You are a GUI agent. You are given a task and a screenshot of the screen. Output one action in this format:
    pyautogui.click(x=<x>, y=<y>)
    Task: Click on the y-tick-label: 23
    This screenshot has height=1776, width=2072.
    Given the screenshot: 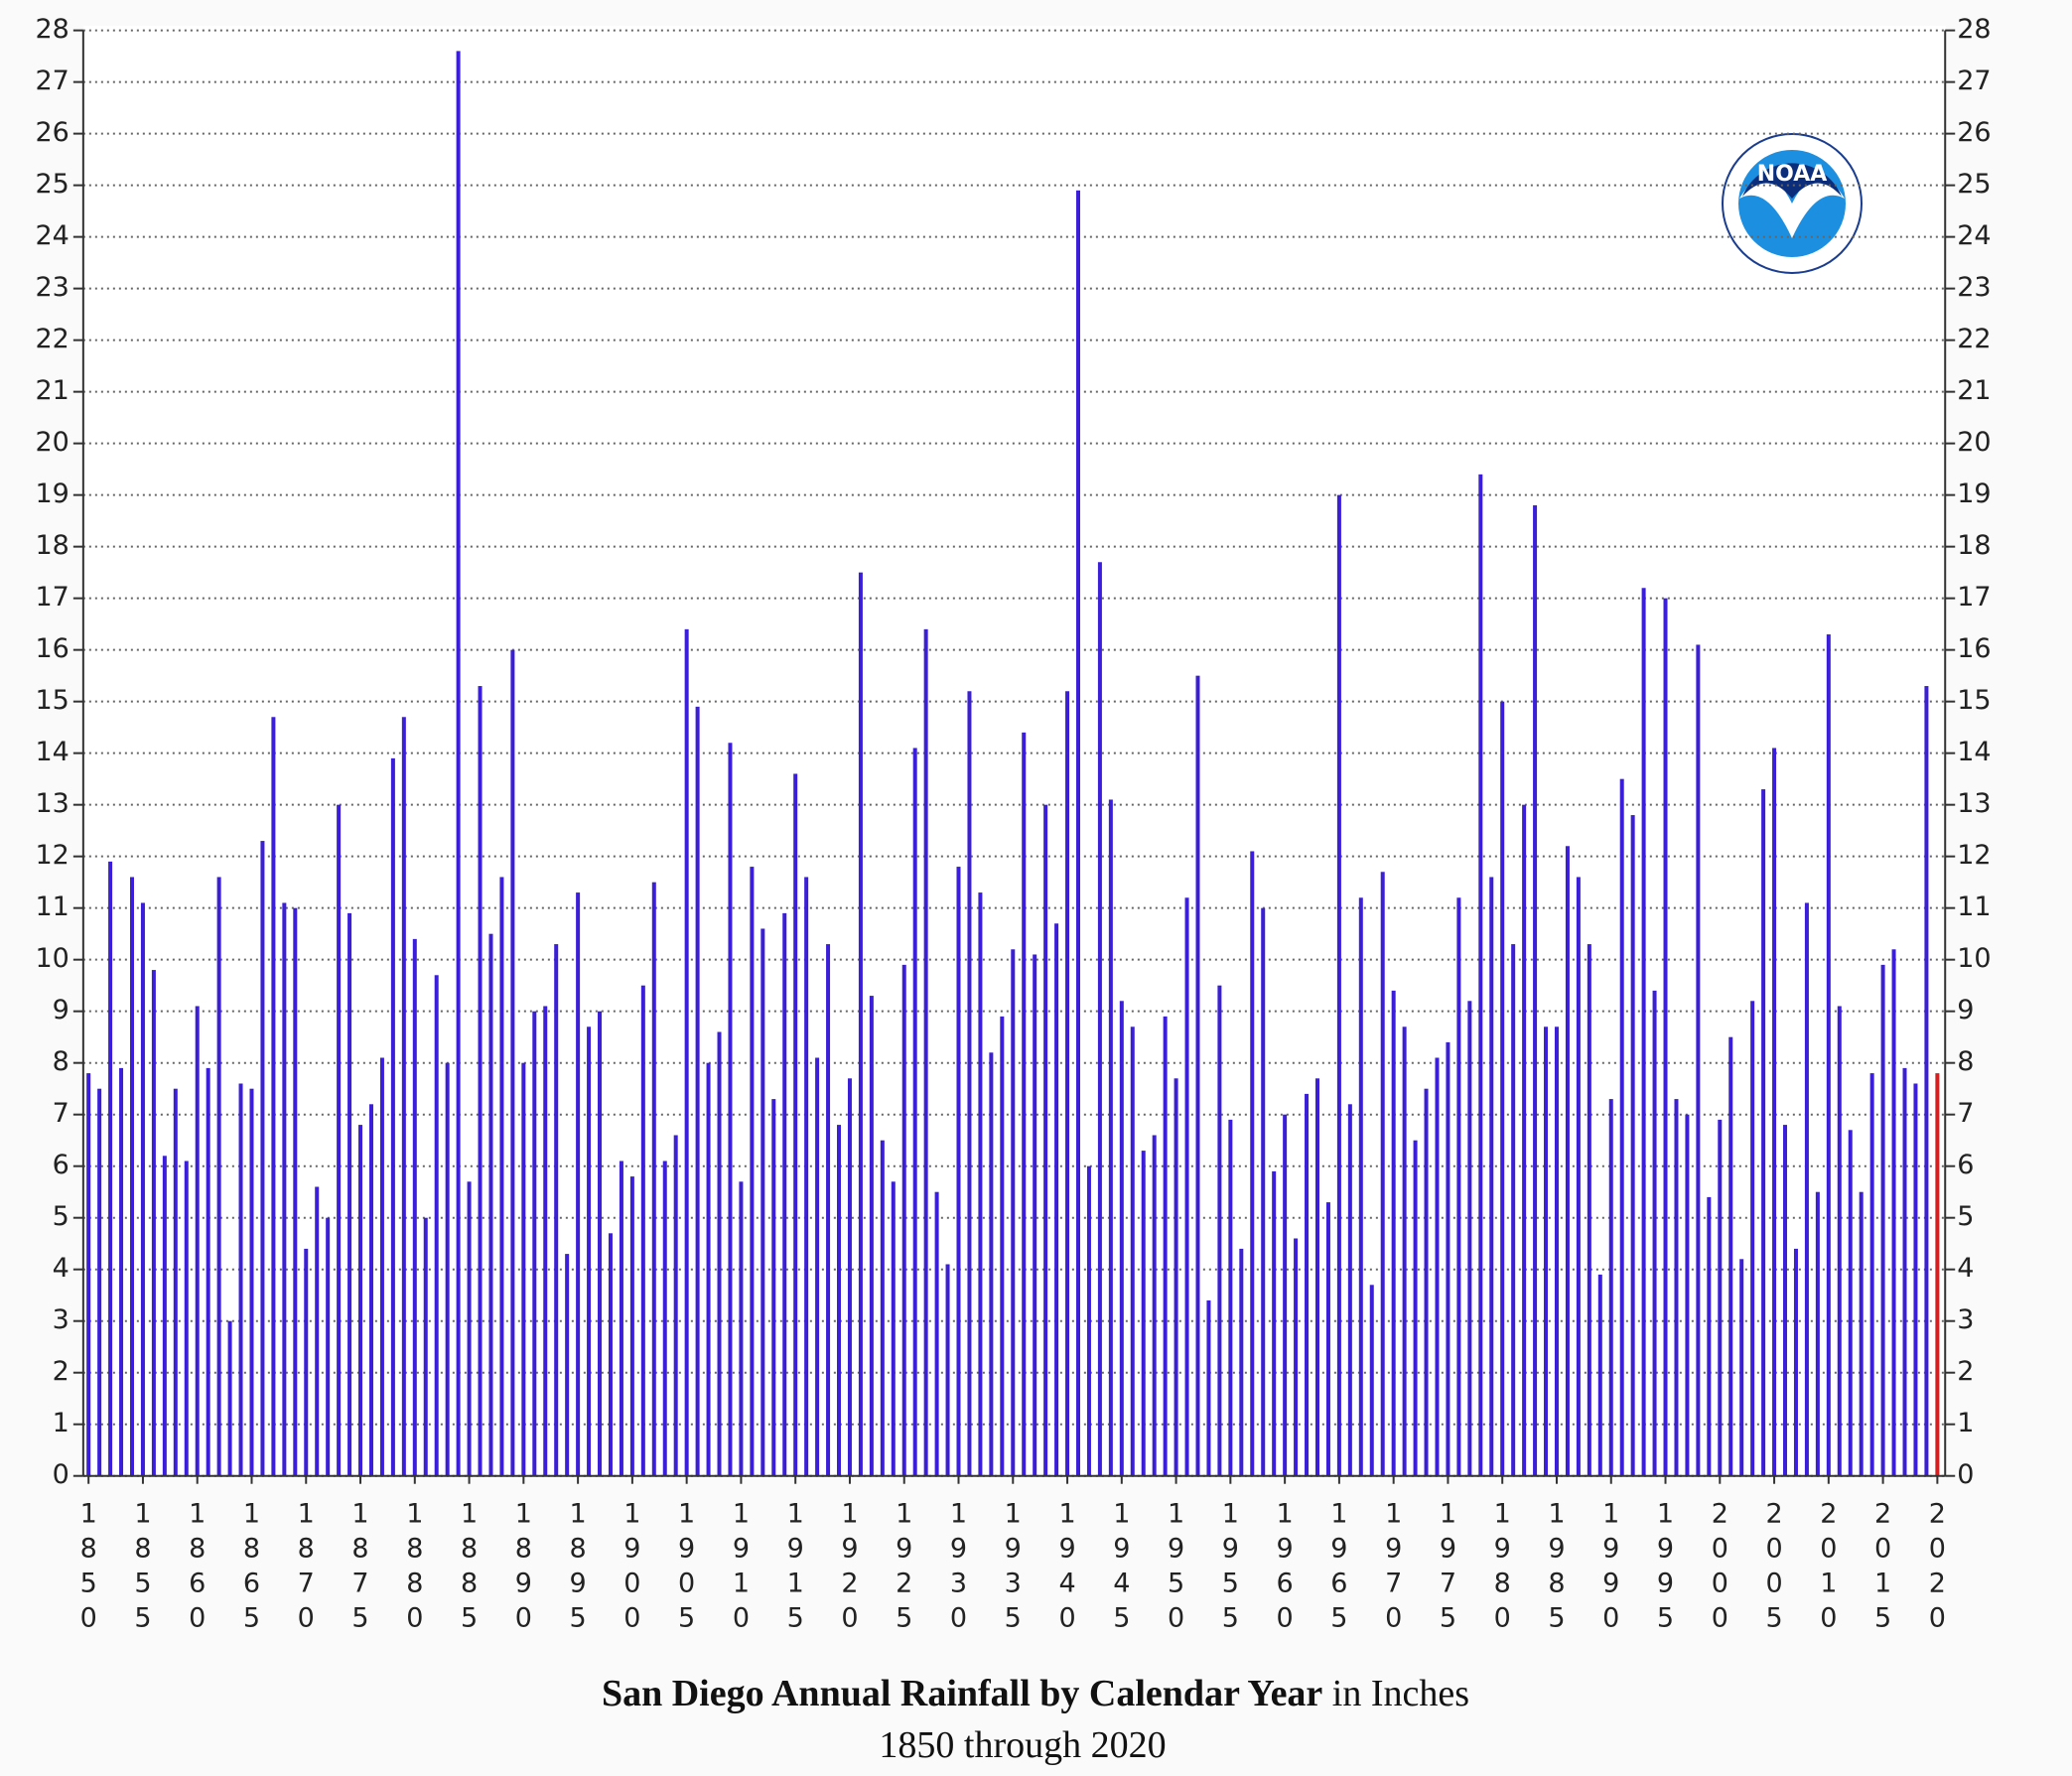 What is the action you would take?
    pyautogui.click(x=52, y=287)
    